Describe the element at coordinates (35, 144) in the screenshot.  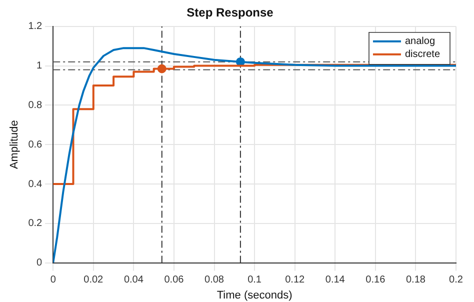
I see `y-tick-label: 0.6` at that location.